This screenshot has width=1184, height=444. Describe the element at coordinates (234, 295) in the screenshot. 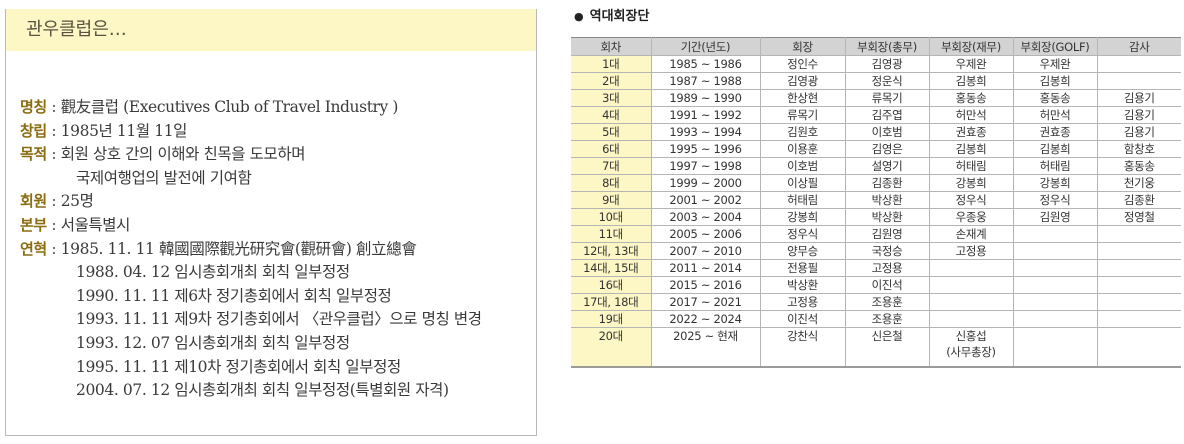

I see `history-entry: 1990. 11. 11 제6차 정기총회에서 회칙 일부정정` at that location.